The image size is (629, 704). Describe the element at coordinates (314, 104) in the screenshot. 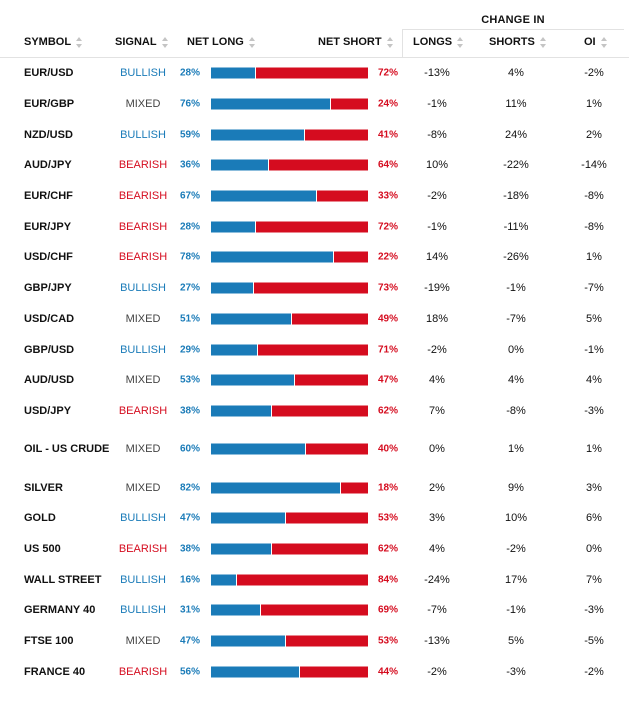

I see `table-row: EUR/GBP MIXED 76% 24% -1% 11% 1%` at that location.